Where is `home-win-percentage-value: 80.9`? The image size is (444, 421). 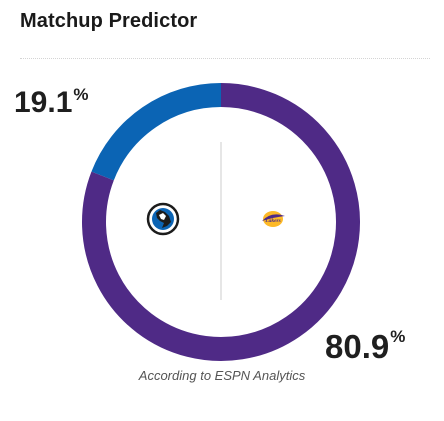 home-win-percentage-value: 80.9 is located at coordinates (357, 346).